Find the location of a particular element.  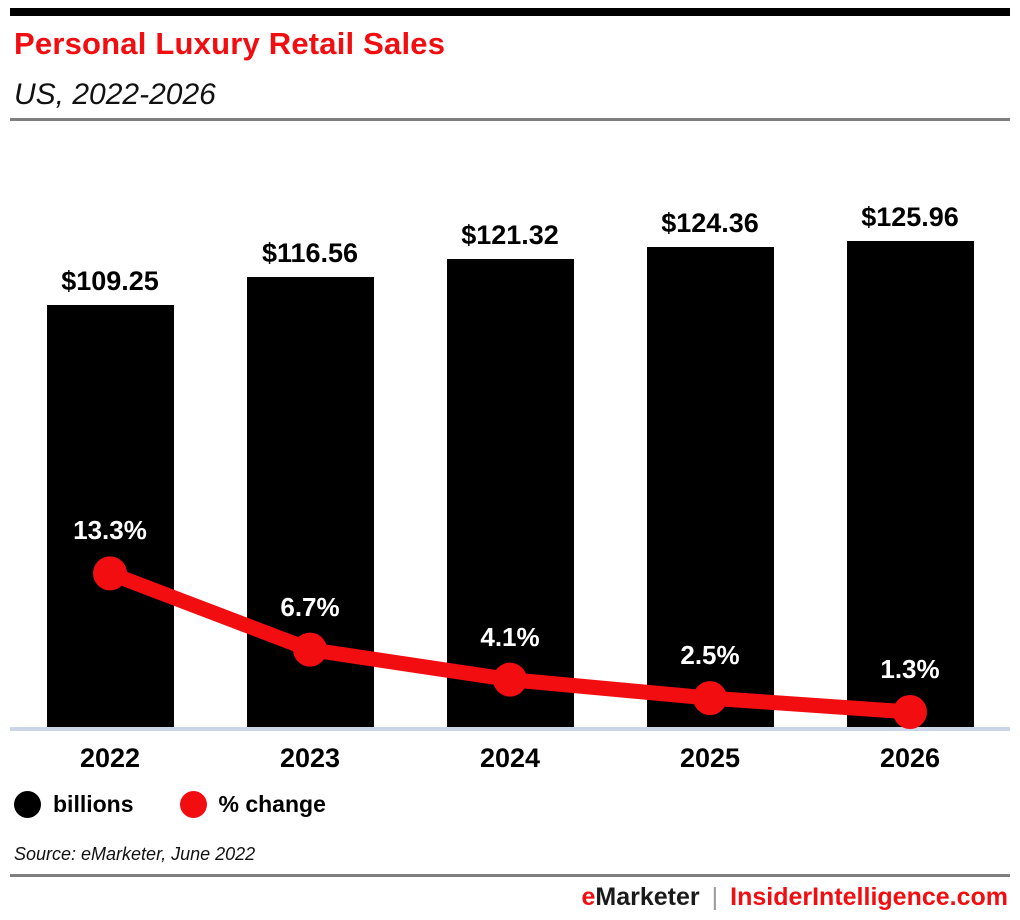

pct-change-point-2022 is located at coordinates (110, 573).